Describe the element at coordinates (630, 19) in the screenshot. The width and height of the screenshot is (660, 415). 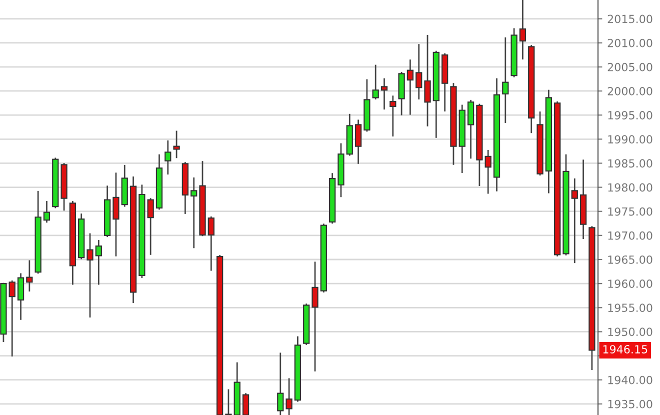
I see `y-tick-label: 2015.00` at that location.